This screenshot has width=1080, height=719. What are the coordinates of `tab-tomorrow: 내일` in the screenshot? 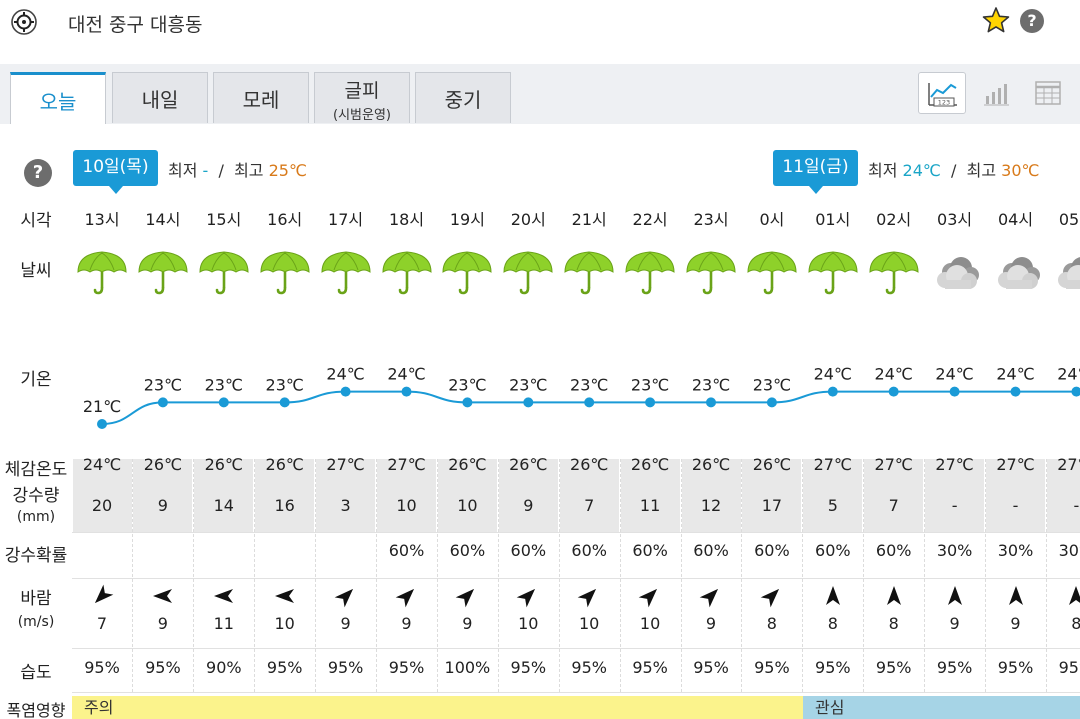 It's located at (160, 97).